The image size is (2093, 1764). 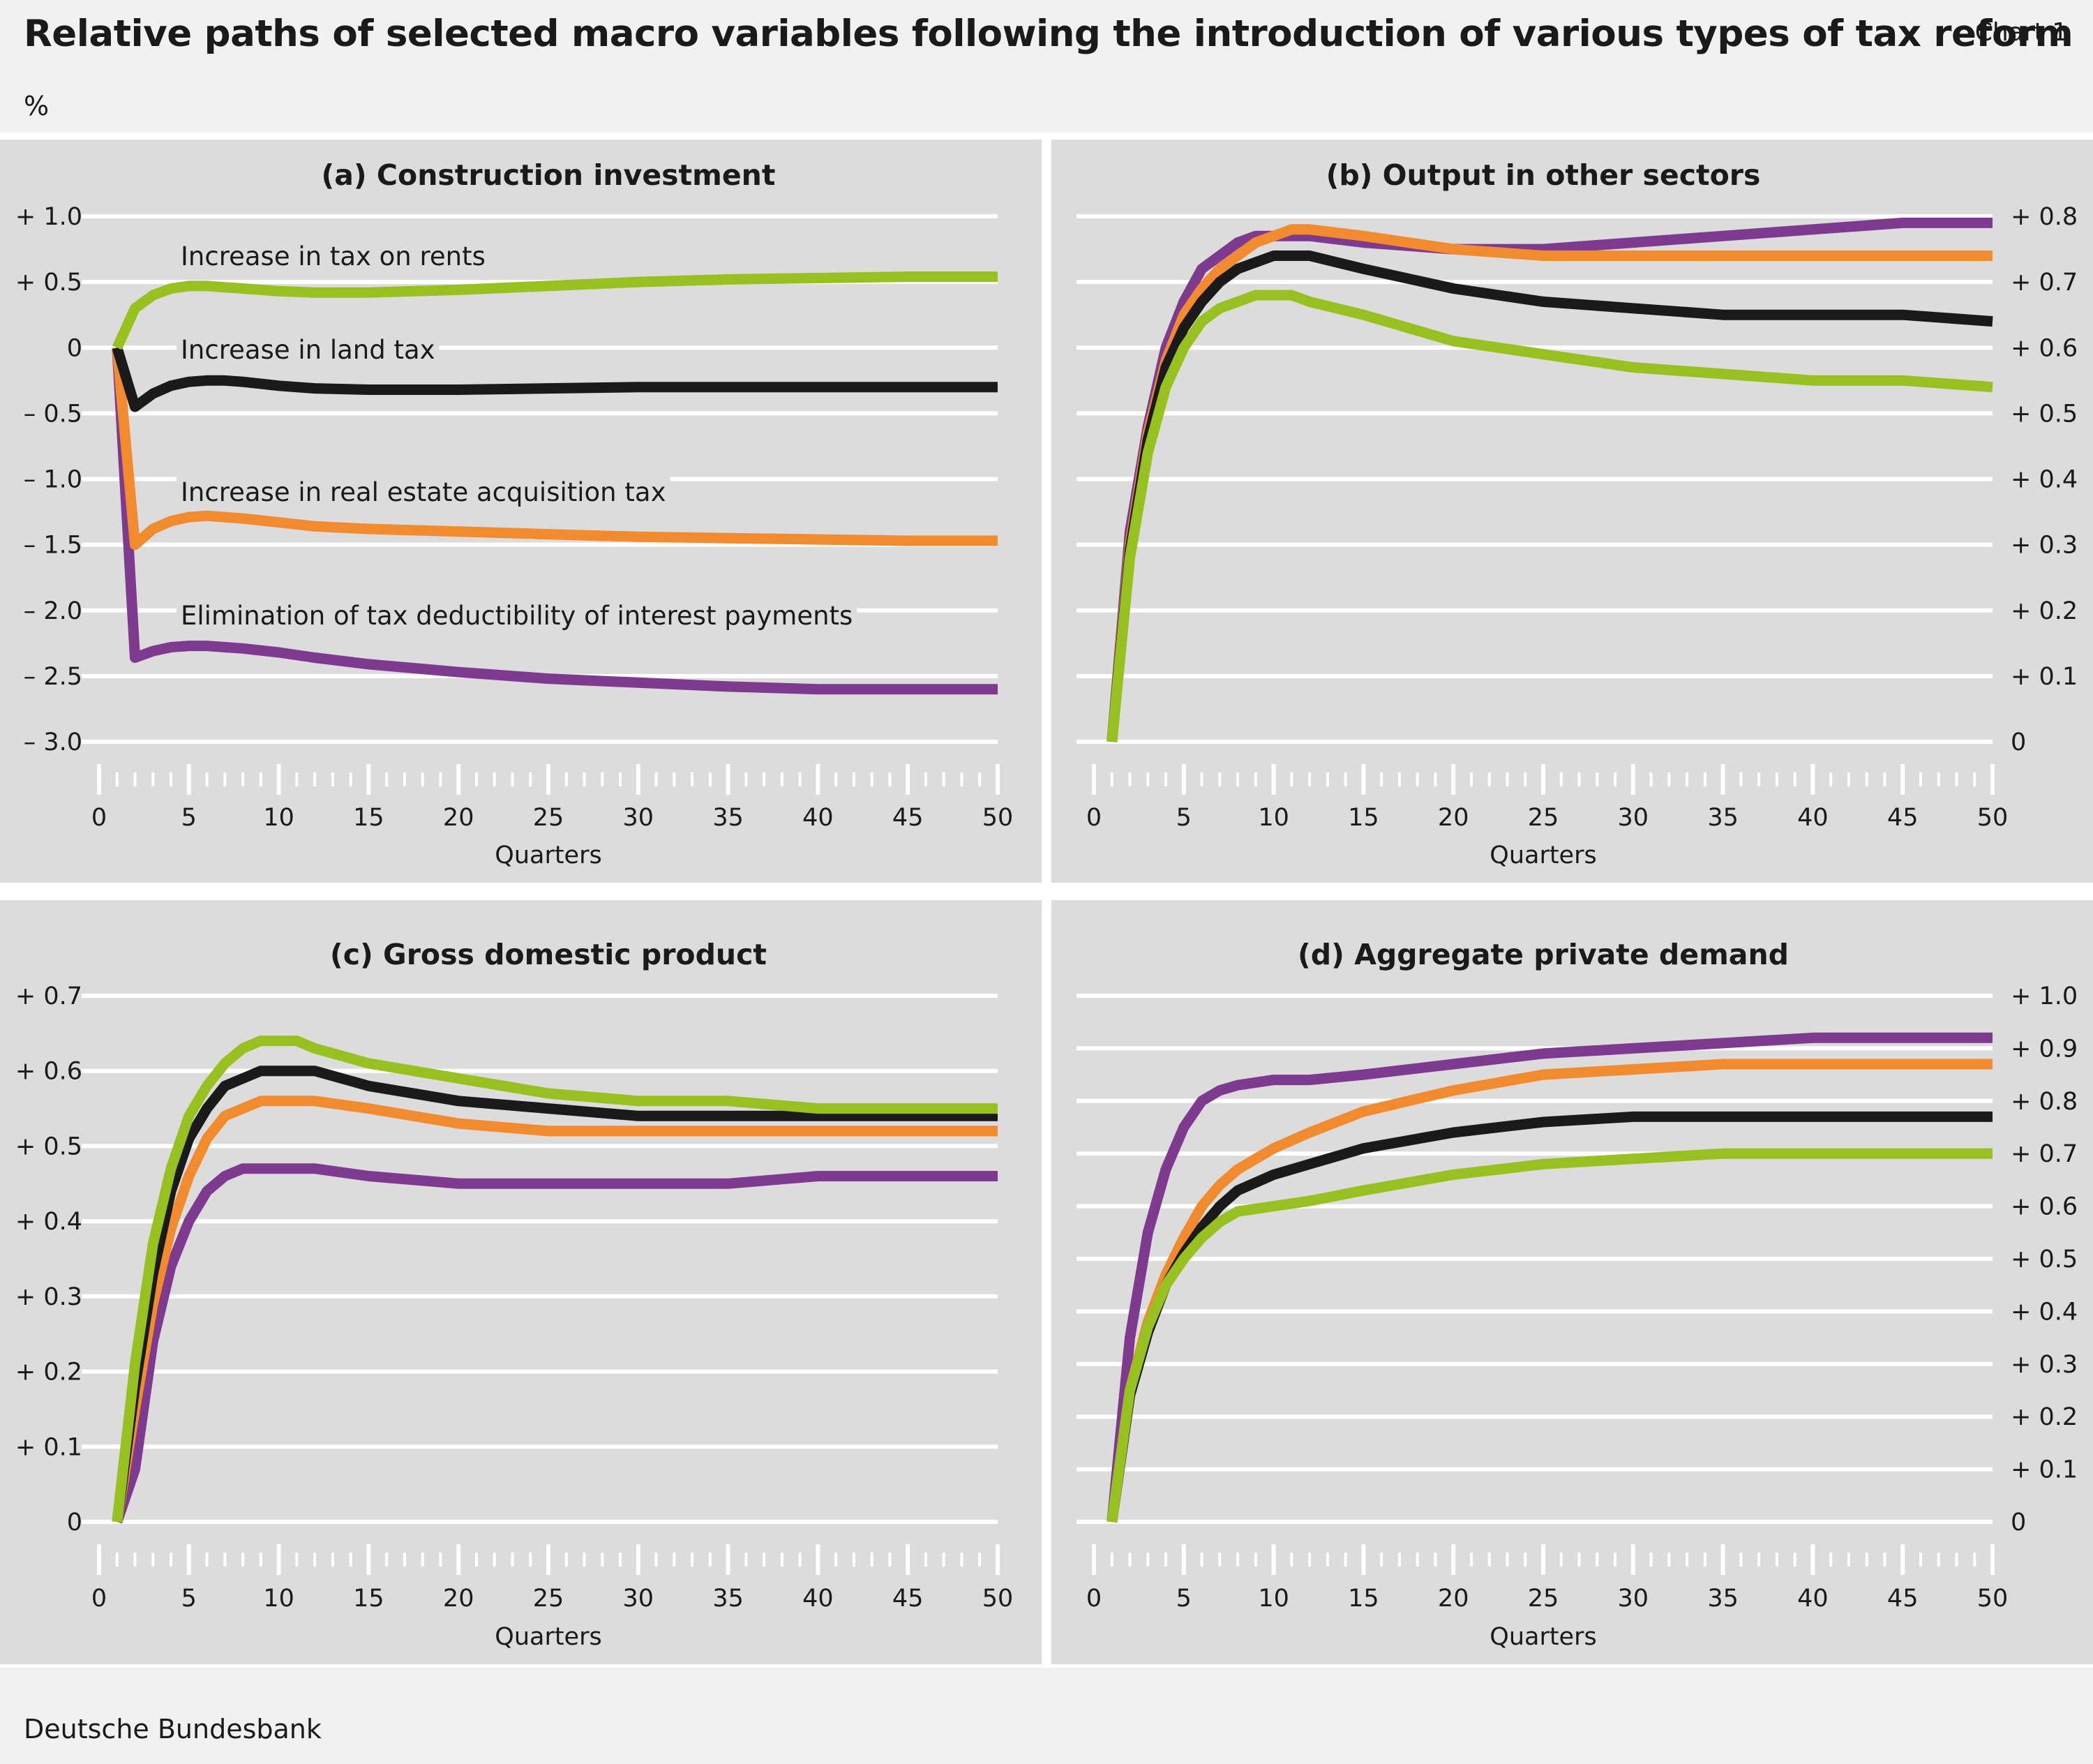 What do you see at coordinates (549, 175) in the screenshot?
I see `panel-title: (a) Construction investment` at bounding box center [549, 175].